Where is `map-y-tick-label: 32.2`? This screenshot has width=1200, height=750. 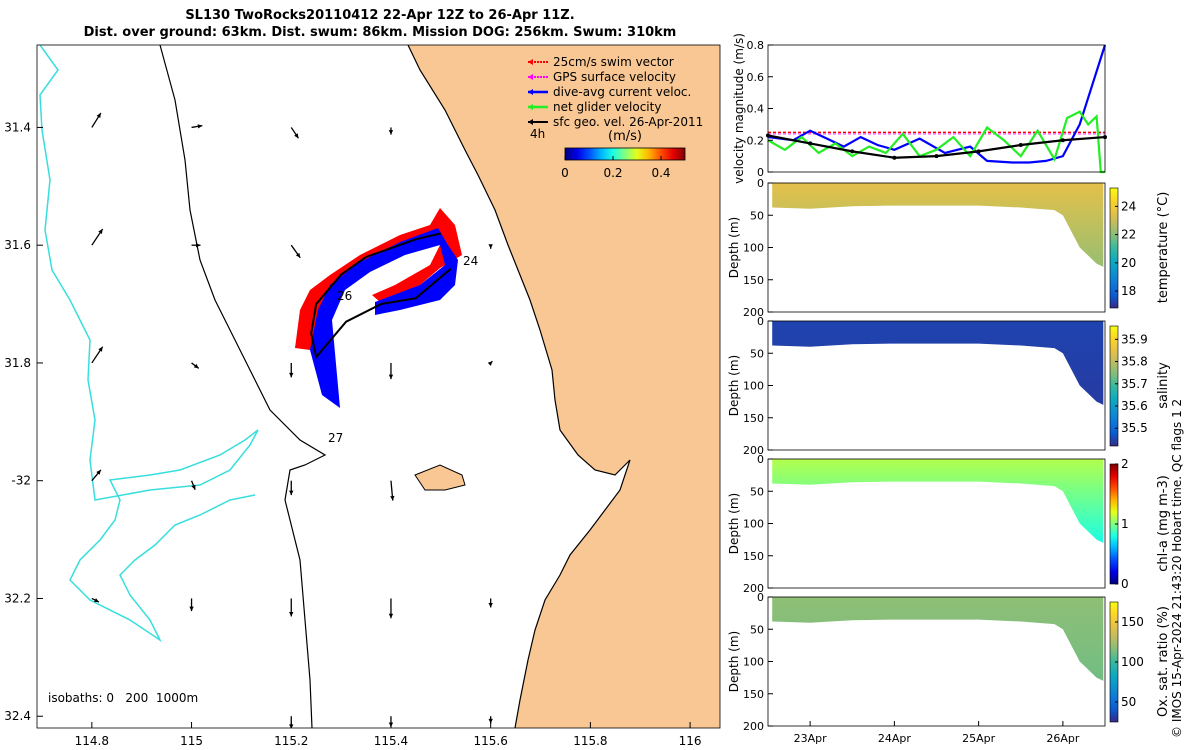 map-y-tick-label: 32.2 is located at coordinates (17, 598).